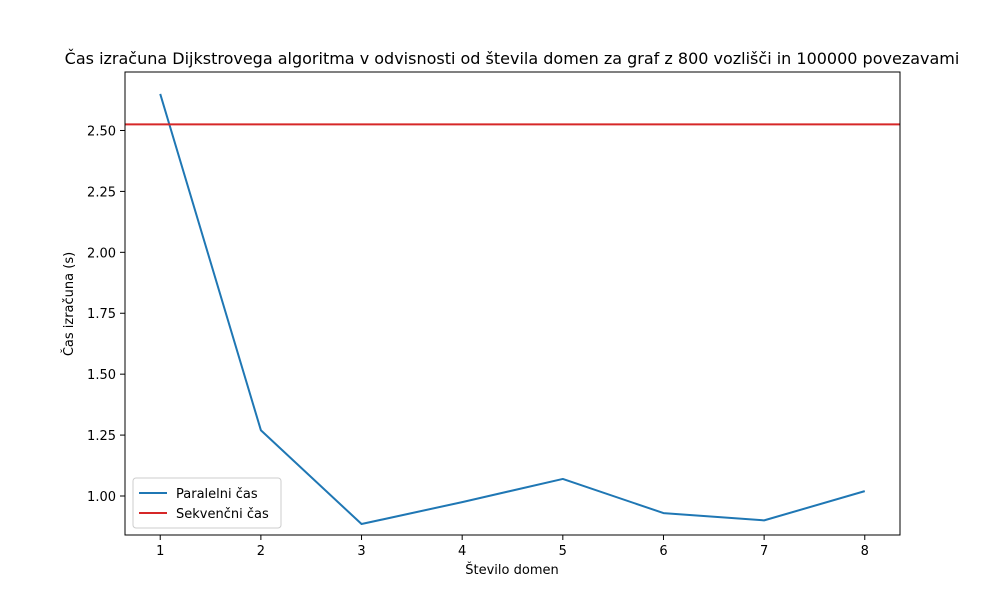  Describe the element at coordinates (865, 551) in the screenshot. I see `x-tick-label: 8` at that location.